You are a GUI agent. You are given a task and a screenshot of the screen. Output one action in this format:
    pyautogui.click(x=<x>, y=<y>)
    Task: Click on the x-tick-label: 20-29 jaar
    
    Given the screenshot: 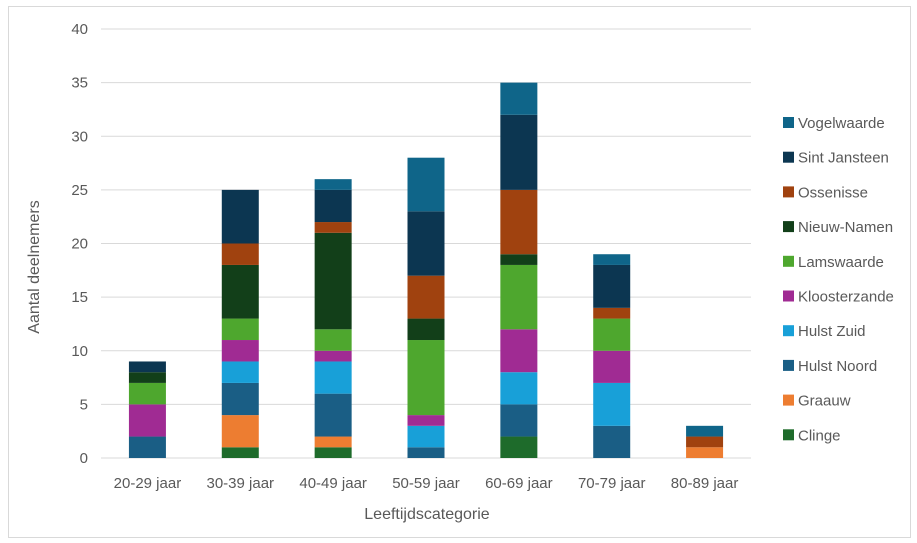 What is the action you would take?
    pyautogui.click(x=148, y=483)
    